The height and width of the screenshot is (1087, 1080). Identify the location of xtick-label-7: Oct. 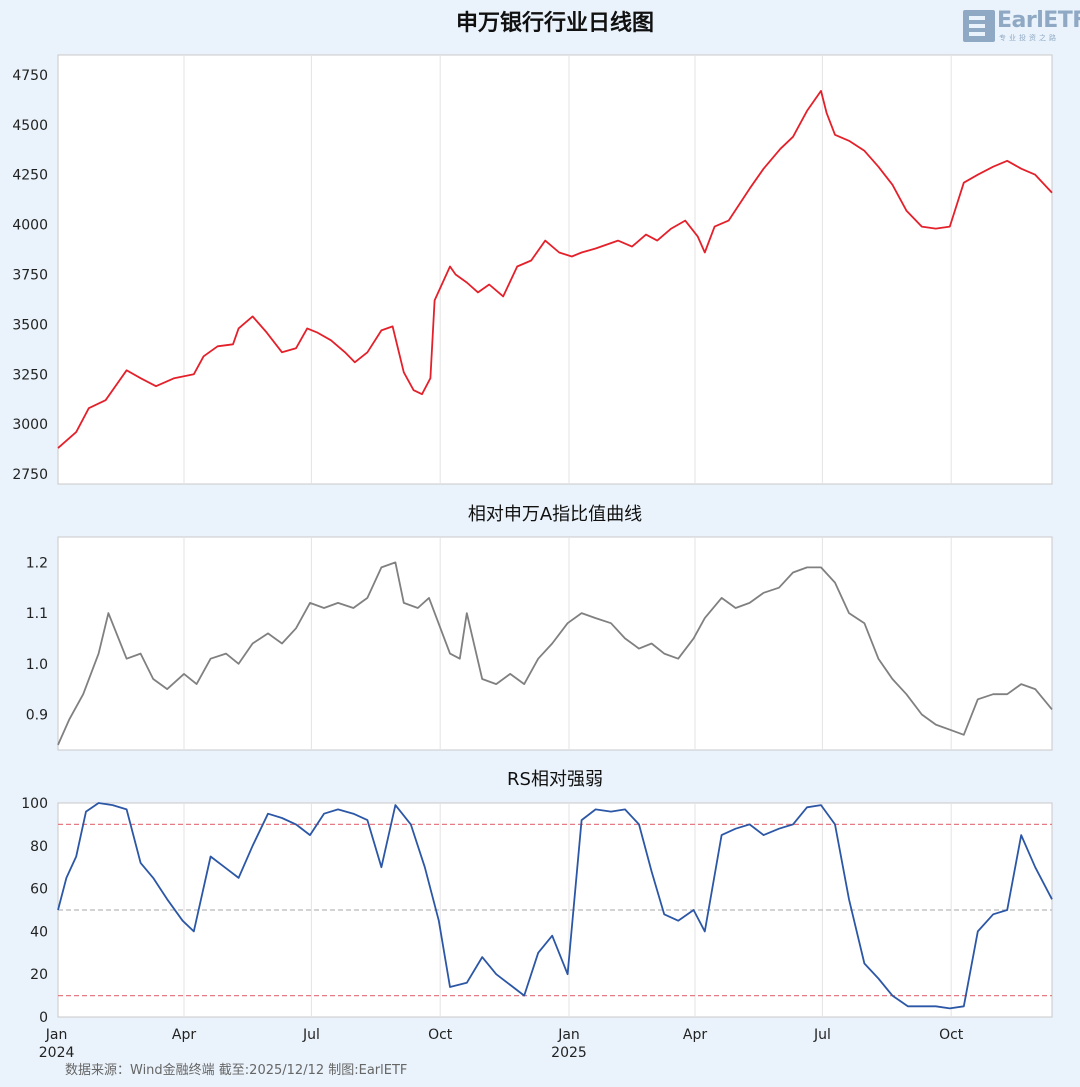
(951, 1035).